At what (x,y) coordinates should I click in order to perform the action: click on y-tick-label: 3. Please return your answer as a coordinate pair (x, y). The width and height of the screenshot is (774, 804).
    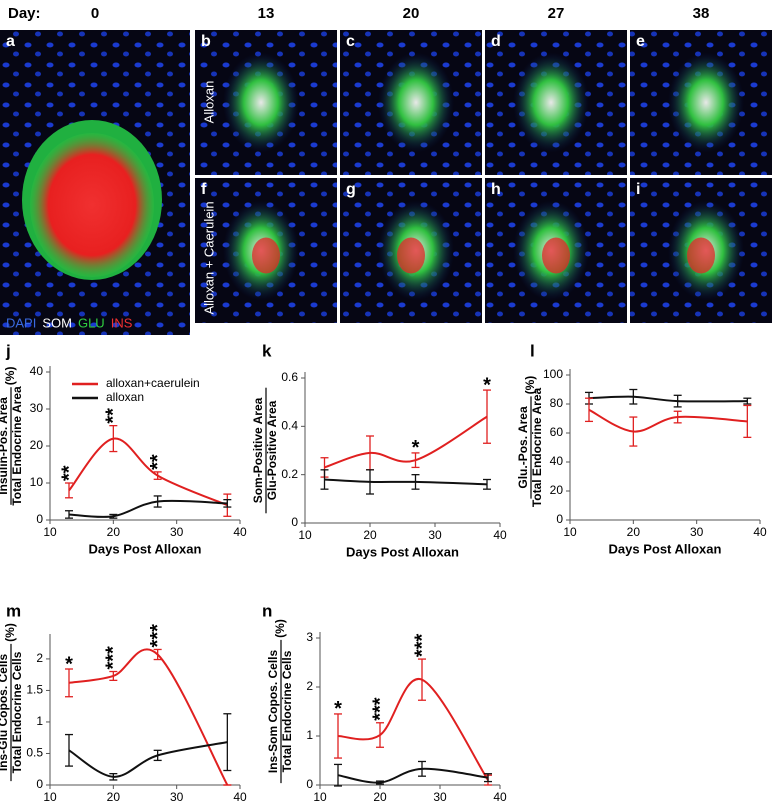
    Looking at the image, I should click on (309, 637).